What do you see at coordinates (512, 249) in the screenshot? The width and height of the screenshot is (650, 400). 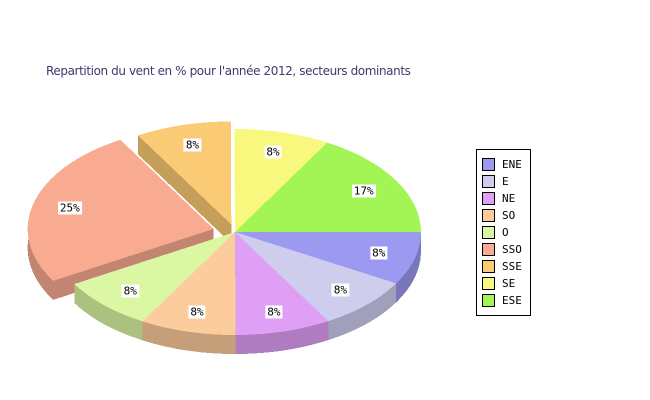 I see `legend-label-SSO: SSO` at bounding box center [512, 249].